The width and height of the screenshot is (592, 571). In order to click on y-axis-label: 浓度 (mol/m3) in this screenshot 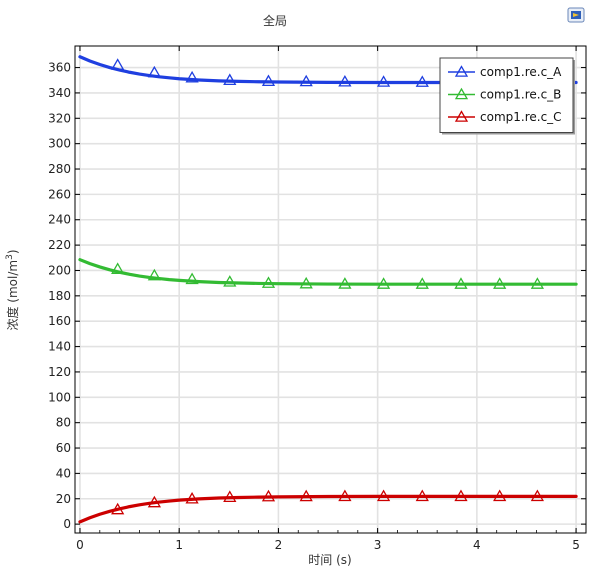, I will do `click(12, 289)`.